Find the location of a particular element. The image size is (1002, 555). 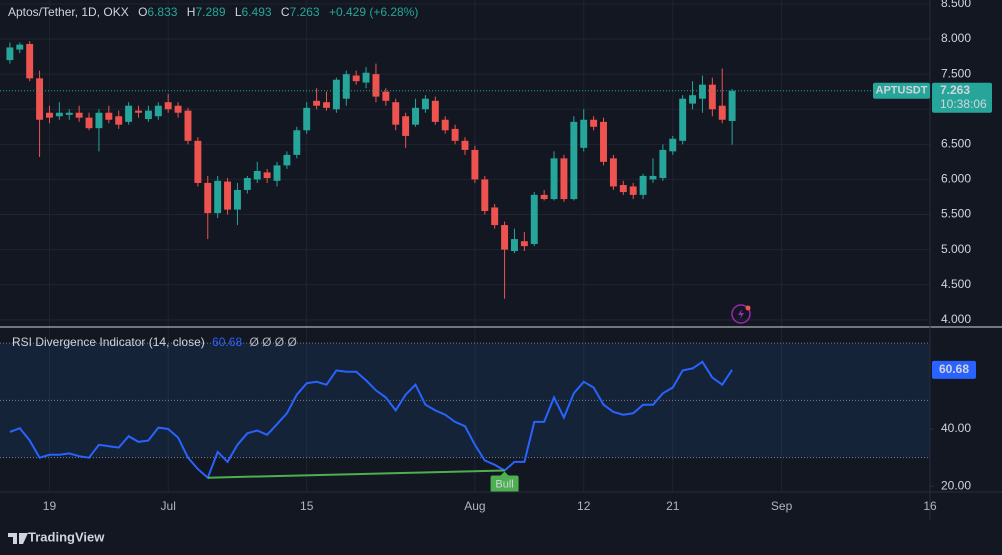

brand: TradingView is located at coordinates (66, 536).